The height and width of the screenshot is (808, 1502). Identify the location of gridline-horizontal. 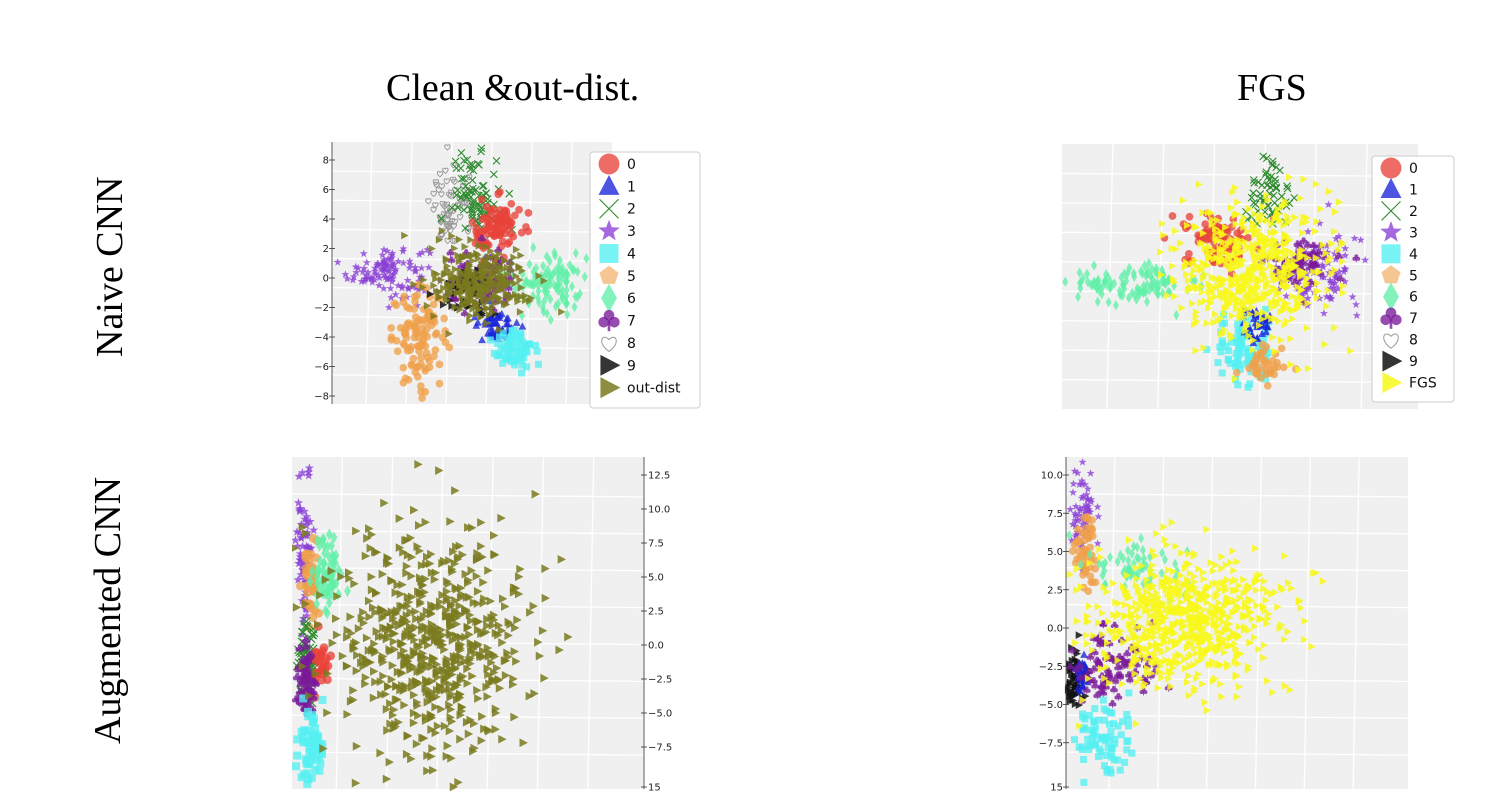
(468, 606).